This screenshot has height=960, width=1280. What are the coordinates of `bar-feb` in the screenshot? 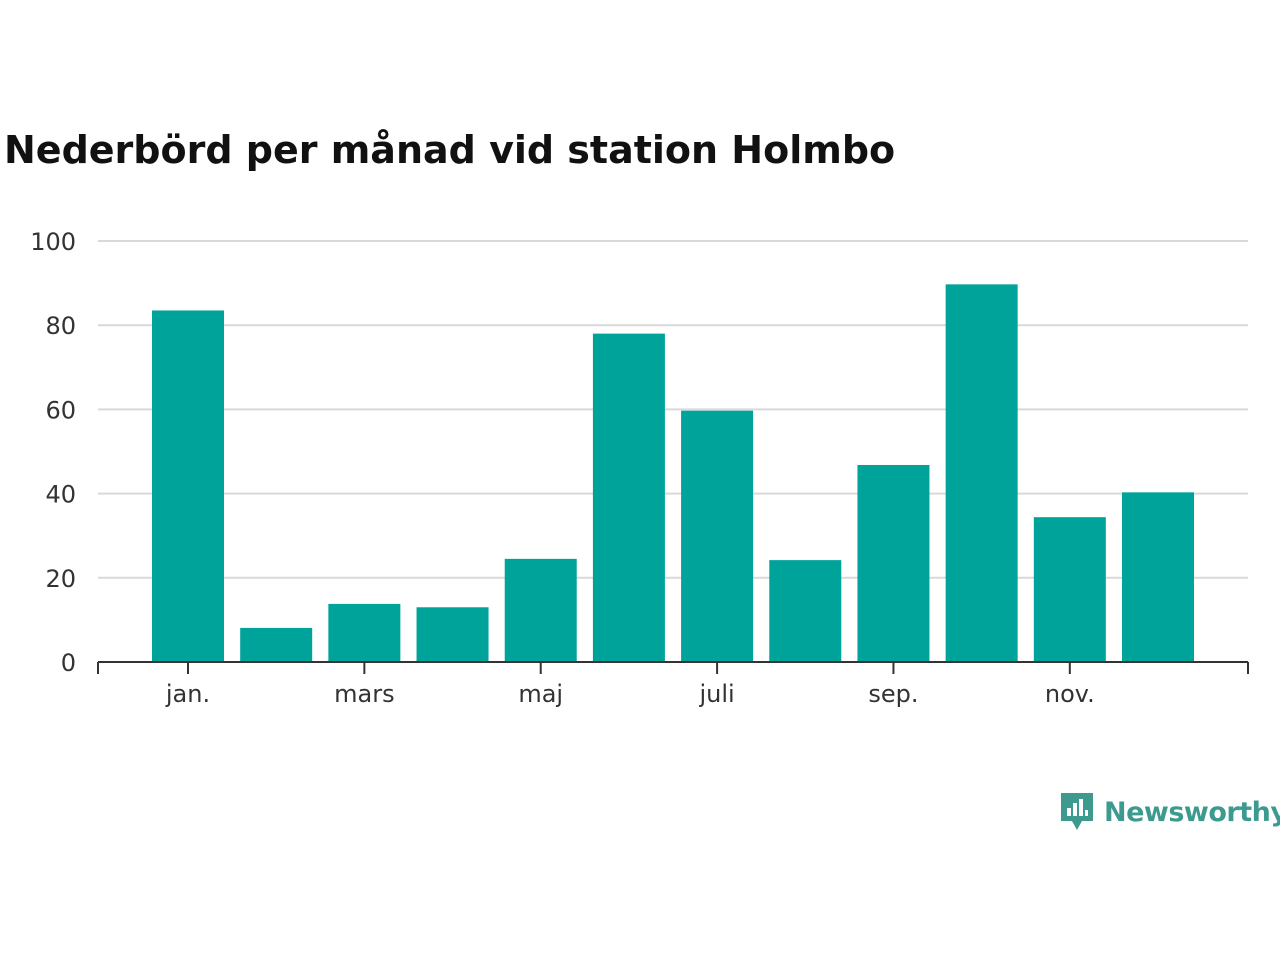 It's located at (276, 644).